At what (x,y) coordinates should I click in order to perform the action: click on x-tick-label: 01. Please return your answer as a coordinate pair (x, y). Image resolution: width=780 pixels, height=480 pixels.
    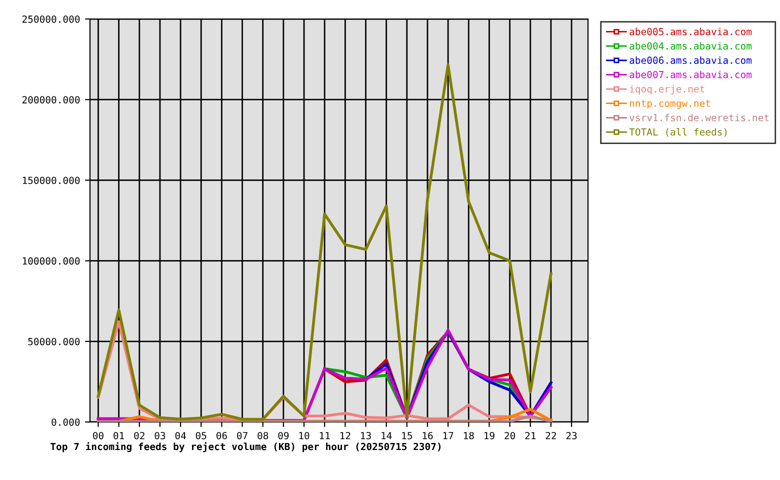
    Looking at the image, I should click on (119, 436).